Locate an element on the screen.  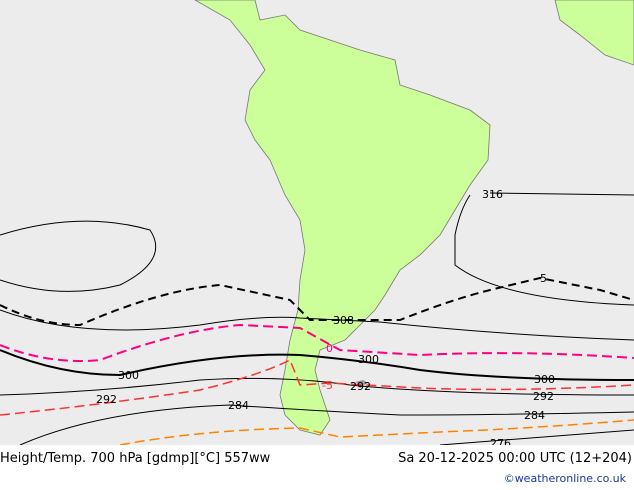
falkland-islands is located at coordinates (361, 383).